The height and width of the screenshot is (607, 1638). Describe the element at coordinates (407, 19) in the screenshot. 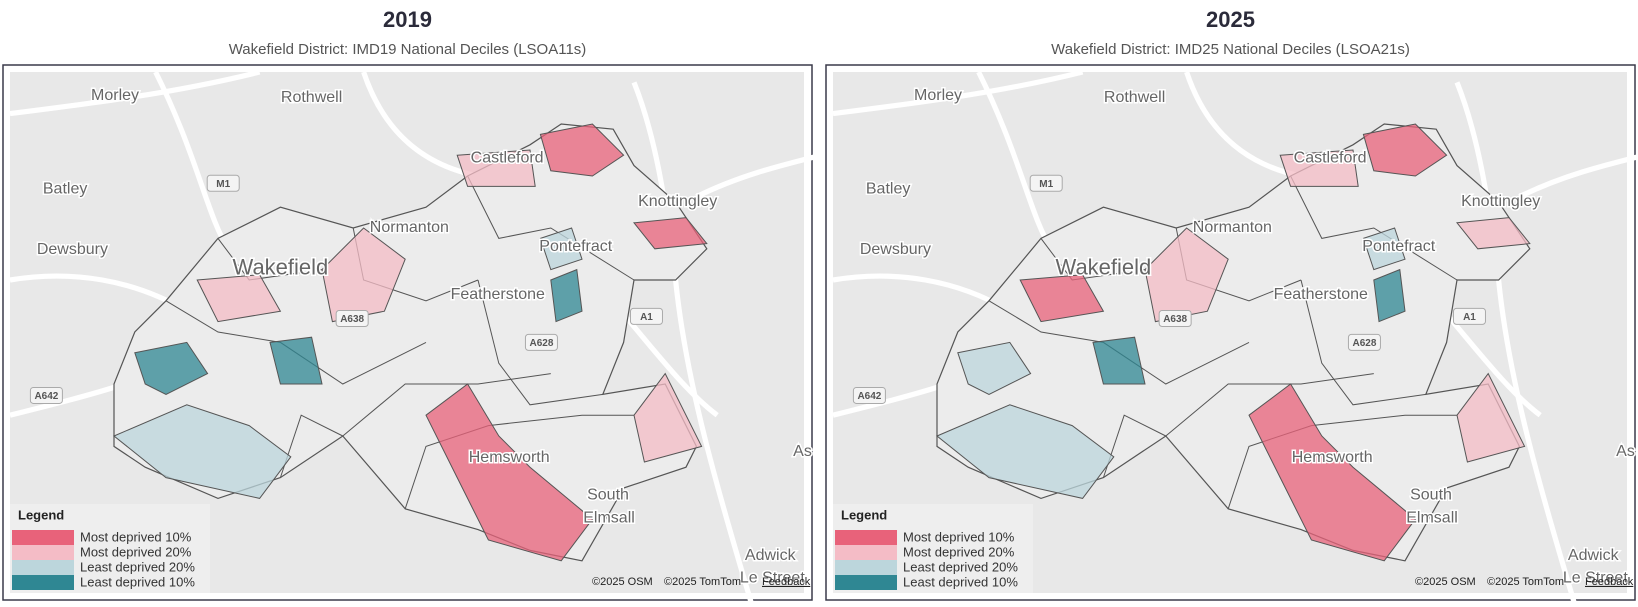

I see `panel-title: 2019` at that location.